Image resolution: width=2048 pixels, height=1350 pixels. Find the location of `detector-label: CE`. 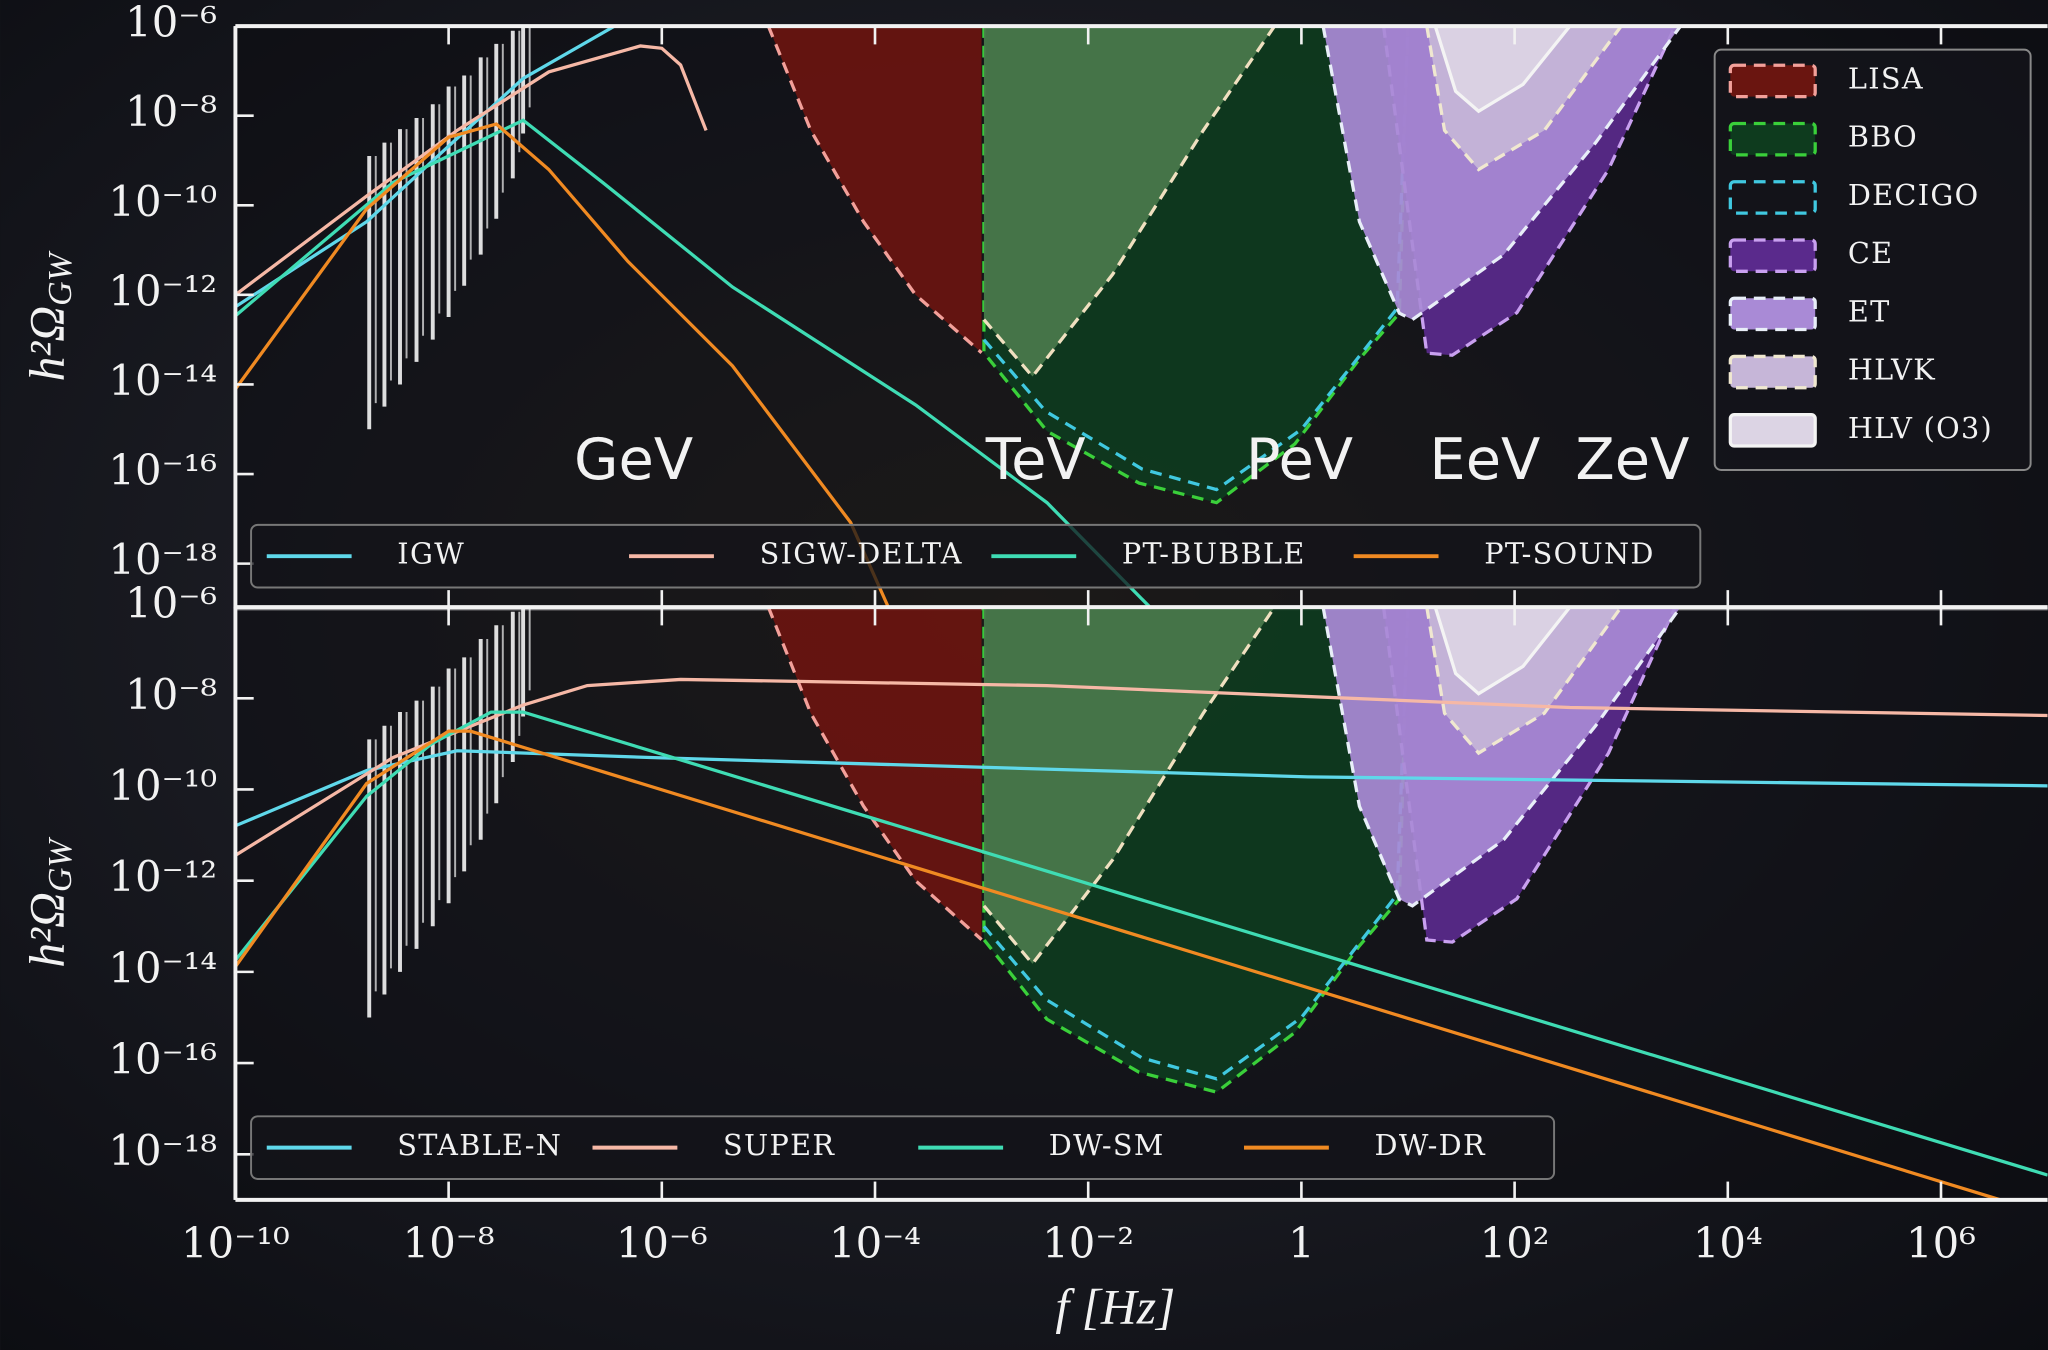

detector-label: CE is located at coordinates (1871, 253).